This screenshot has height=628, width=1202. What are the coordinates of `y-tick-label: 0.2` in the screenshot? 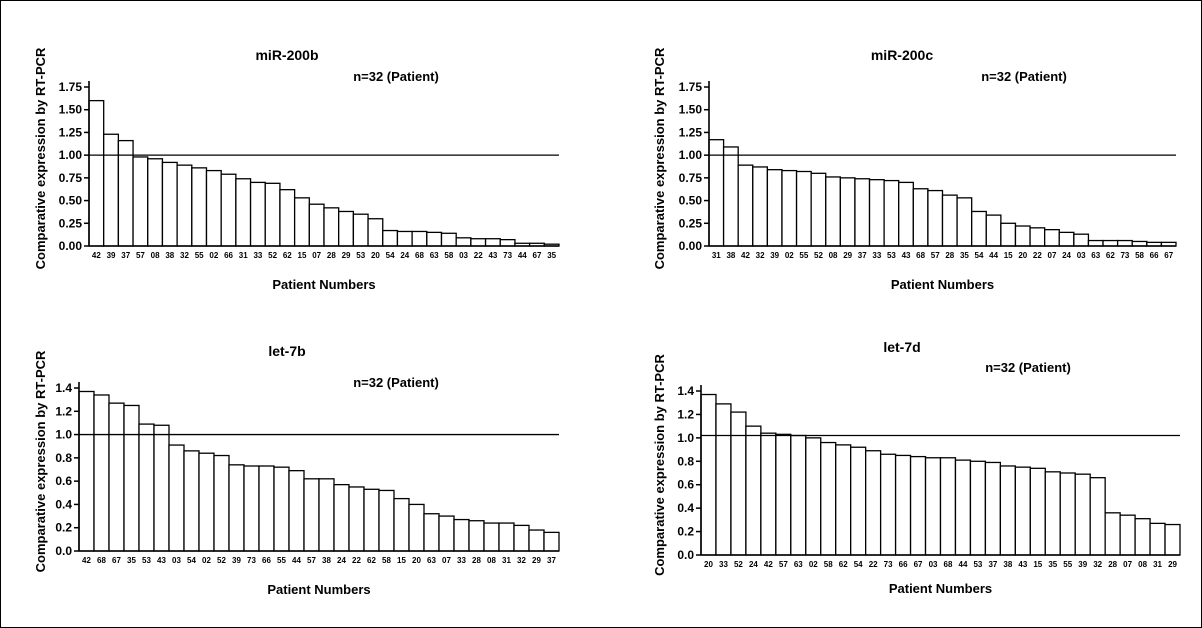 It's located at (63, 528).